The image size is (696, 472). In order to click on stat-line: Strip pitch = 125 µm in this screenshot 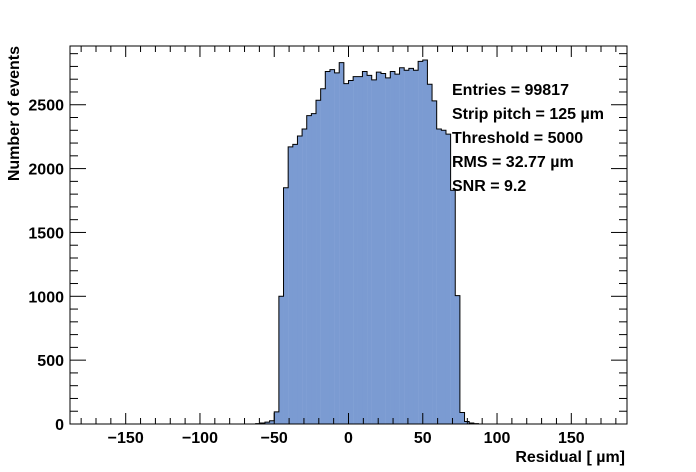, I will do `click(528, 114)`.